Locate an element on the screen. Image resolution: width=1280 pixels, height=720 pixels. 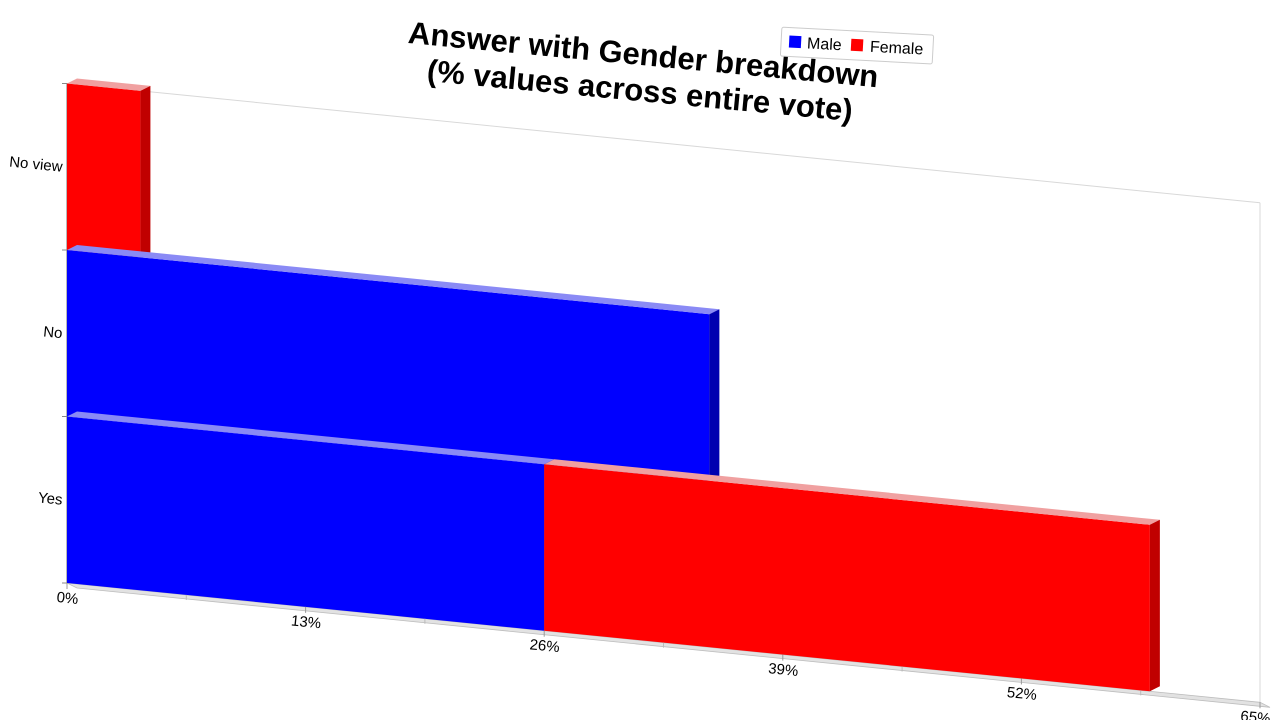
value-tick-label: 65% is located at coordinates (1256, 714).